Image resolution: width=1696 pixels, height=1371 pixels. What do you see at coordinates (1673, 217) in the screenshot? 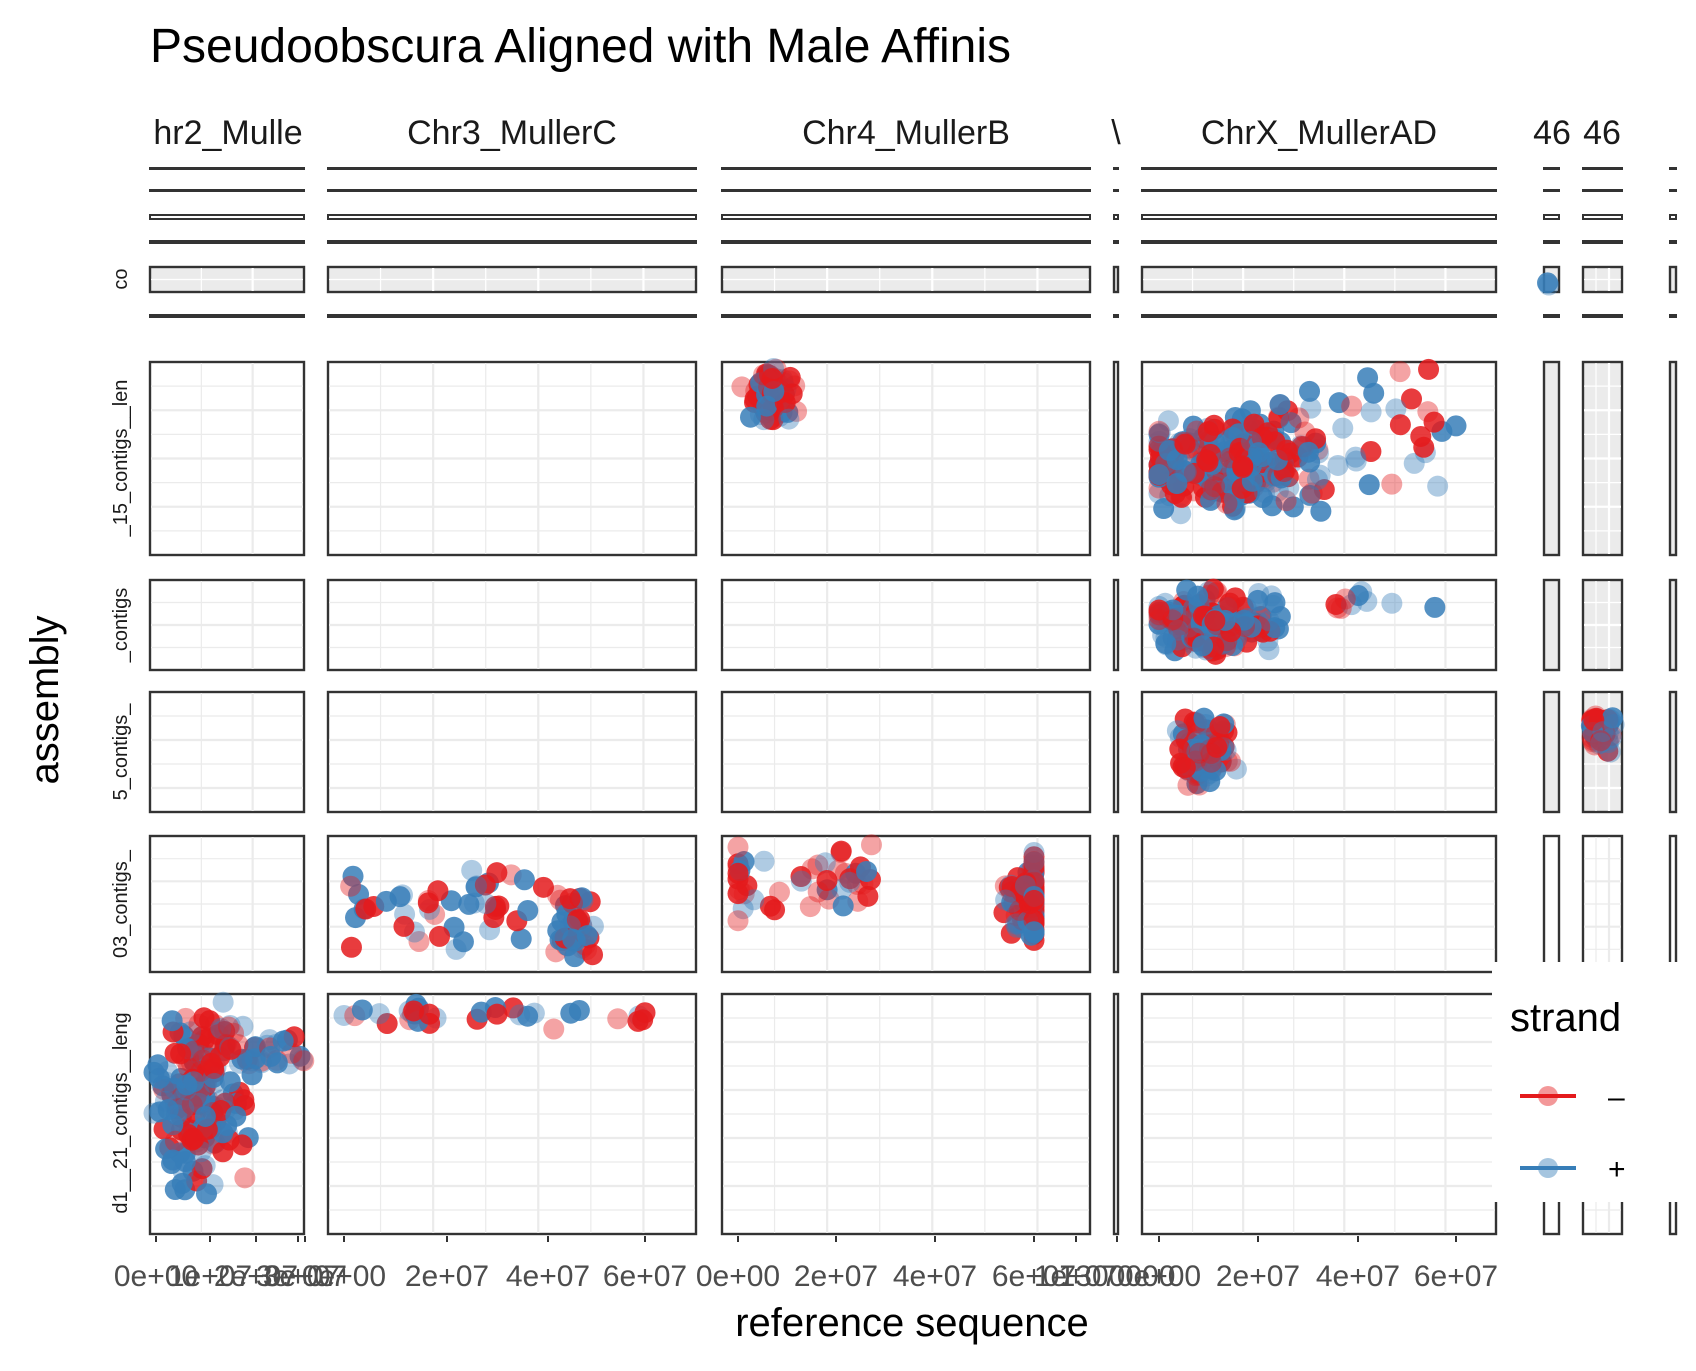
I see `facet-panel-r3-c8` at bounding box center [1673, 217].